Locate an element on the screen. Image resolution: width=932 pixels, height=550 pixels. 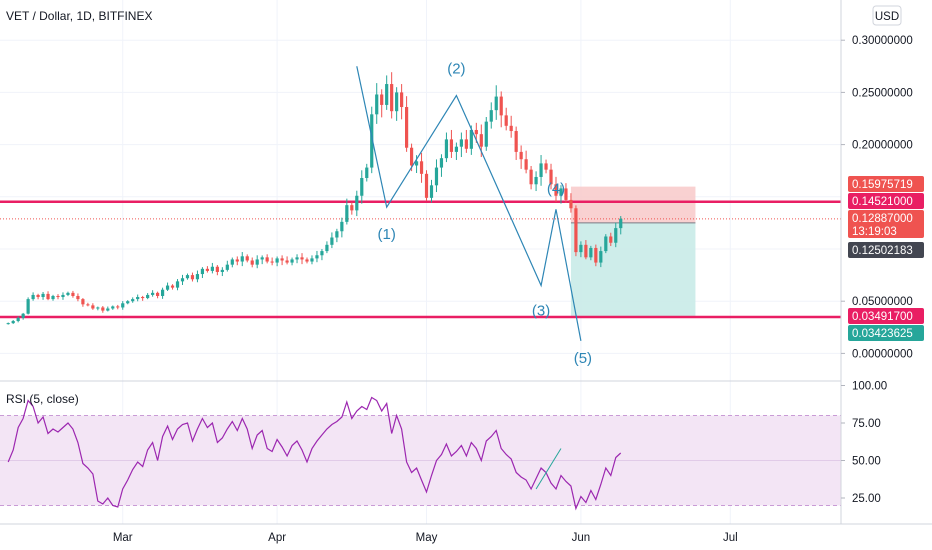
rsi-tick-label: 50.00 is located at coordinates (866, 462).